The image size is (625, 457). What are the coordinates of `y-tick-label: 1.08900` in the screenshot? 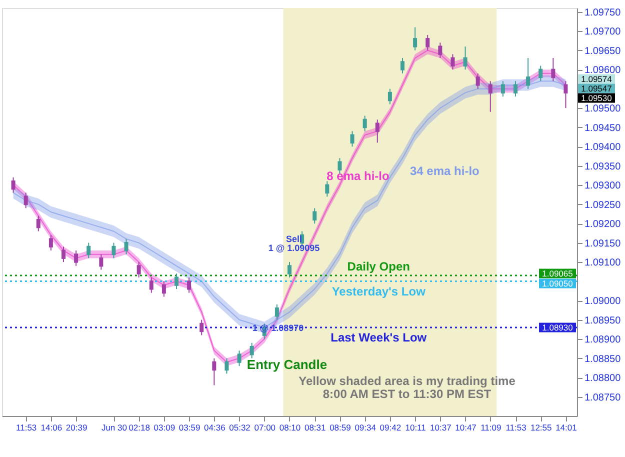 It's located at (603, 340).